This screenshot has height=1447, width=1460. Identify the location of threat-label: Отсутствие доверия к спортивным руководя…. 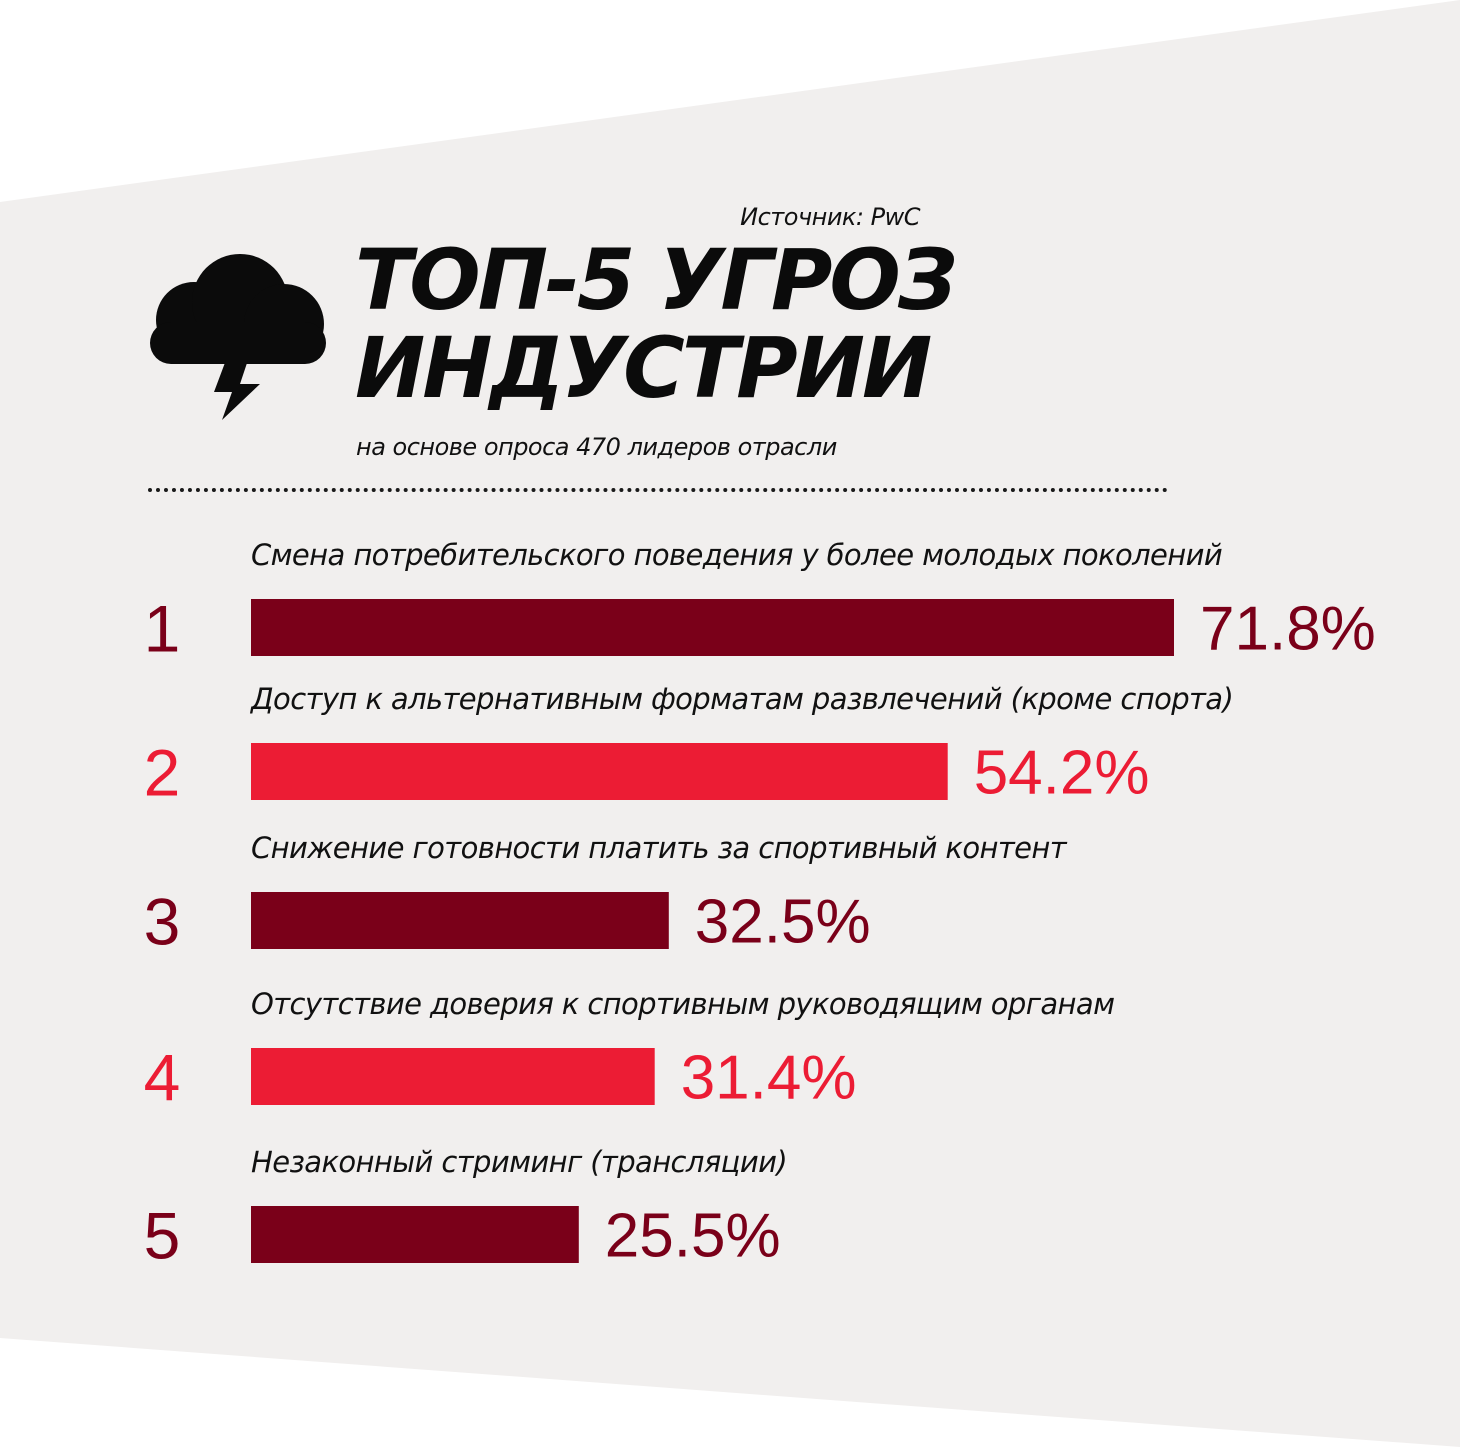
(682, 1004).